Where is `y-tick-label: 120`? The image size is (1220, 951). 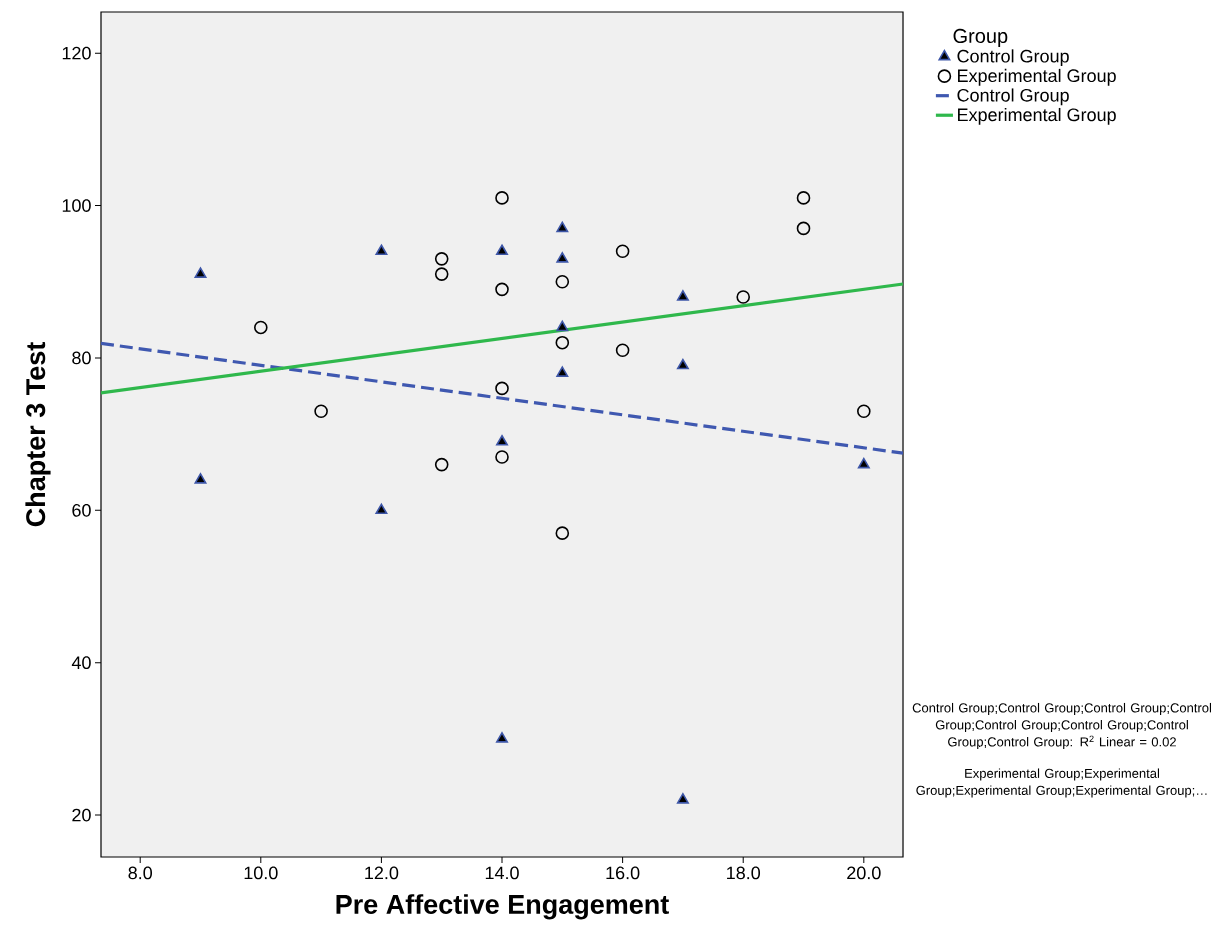 y-tick-label: 120 is located at coordinates (76, 53).